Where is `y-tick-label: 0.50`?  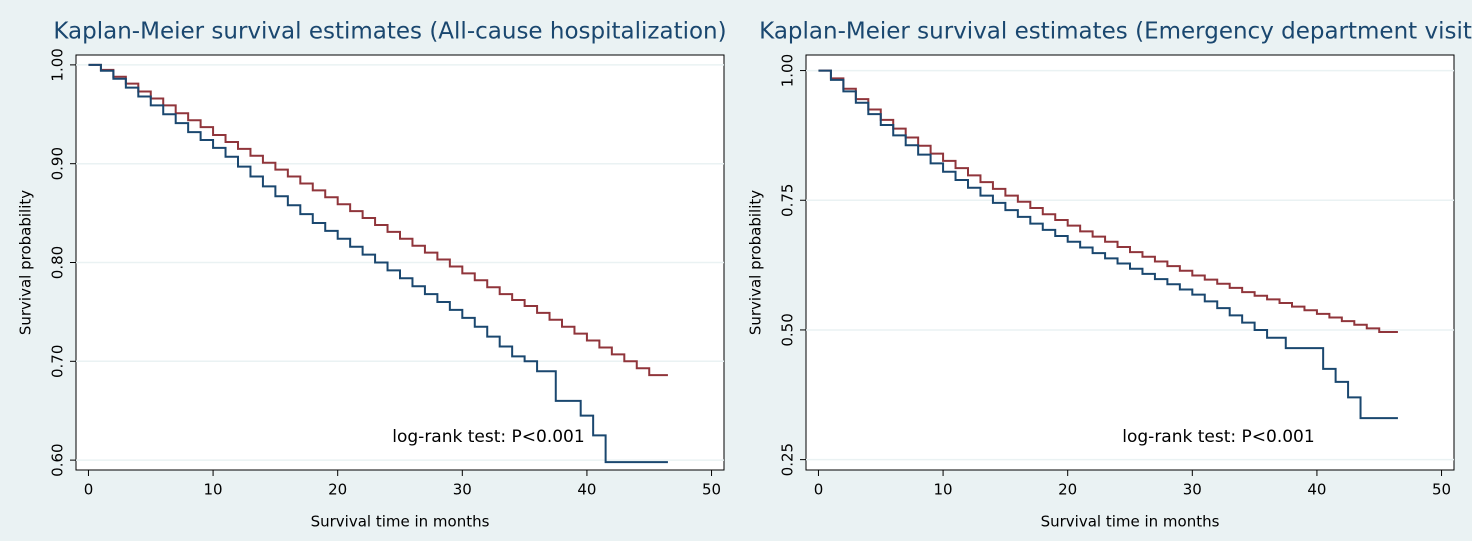 y-tick-label: 0.50 is located at coordinates (788, 329).